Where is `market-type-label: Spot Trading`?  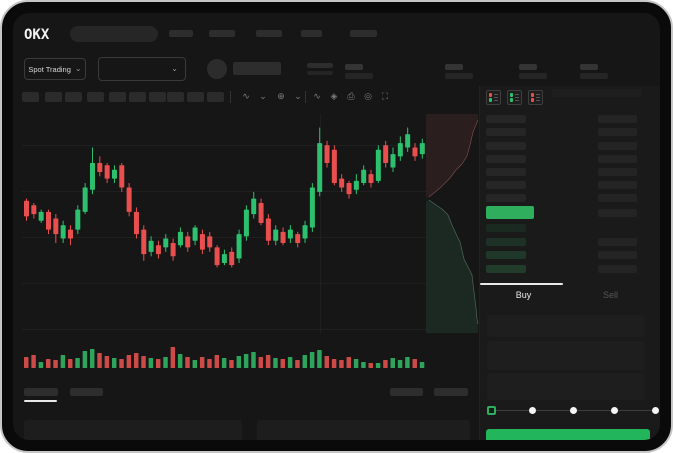
market-type-label: Spot Trading is located at coordinates (49, 69).